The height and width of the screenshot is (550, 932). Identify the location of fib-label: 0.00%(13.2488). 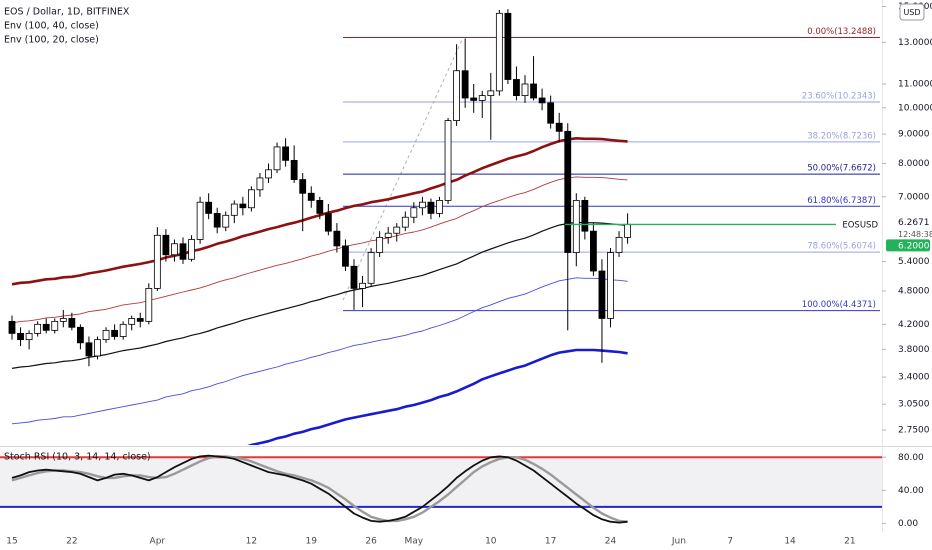
(841, 32).